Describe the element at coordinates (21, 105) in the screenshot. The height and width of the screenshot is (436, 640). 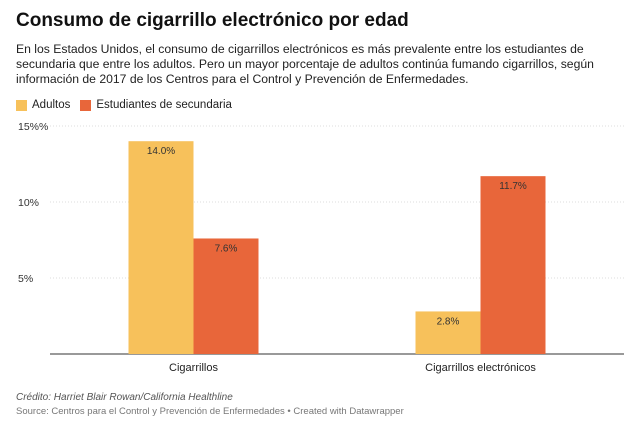
I see `legend-swatch-adultos` at that location.